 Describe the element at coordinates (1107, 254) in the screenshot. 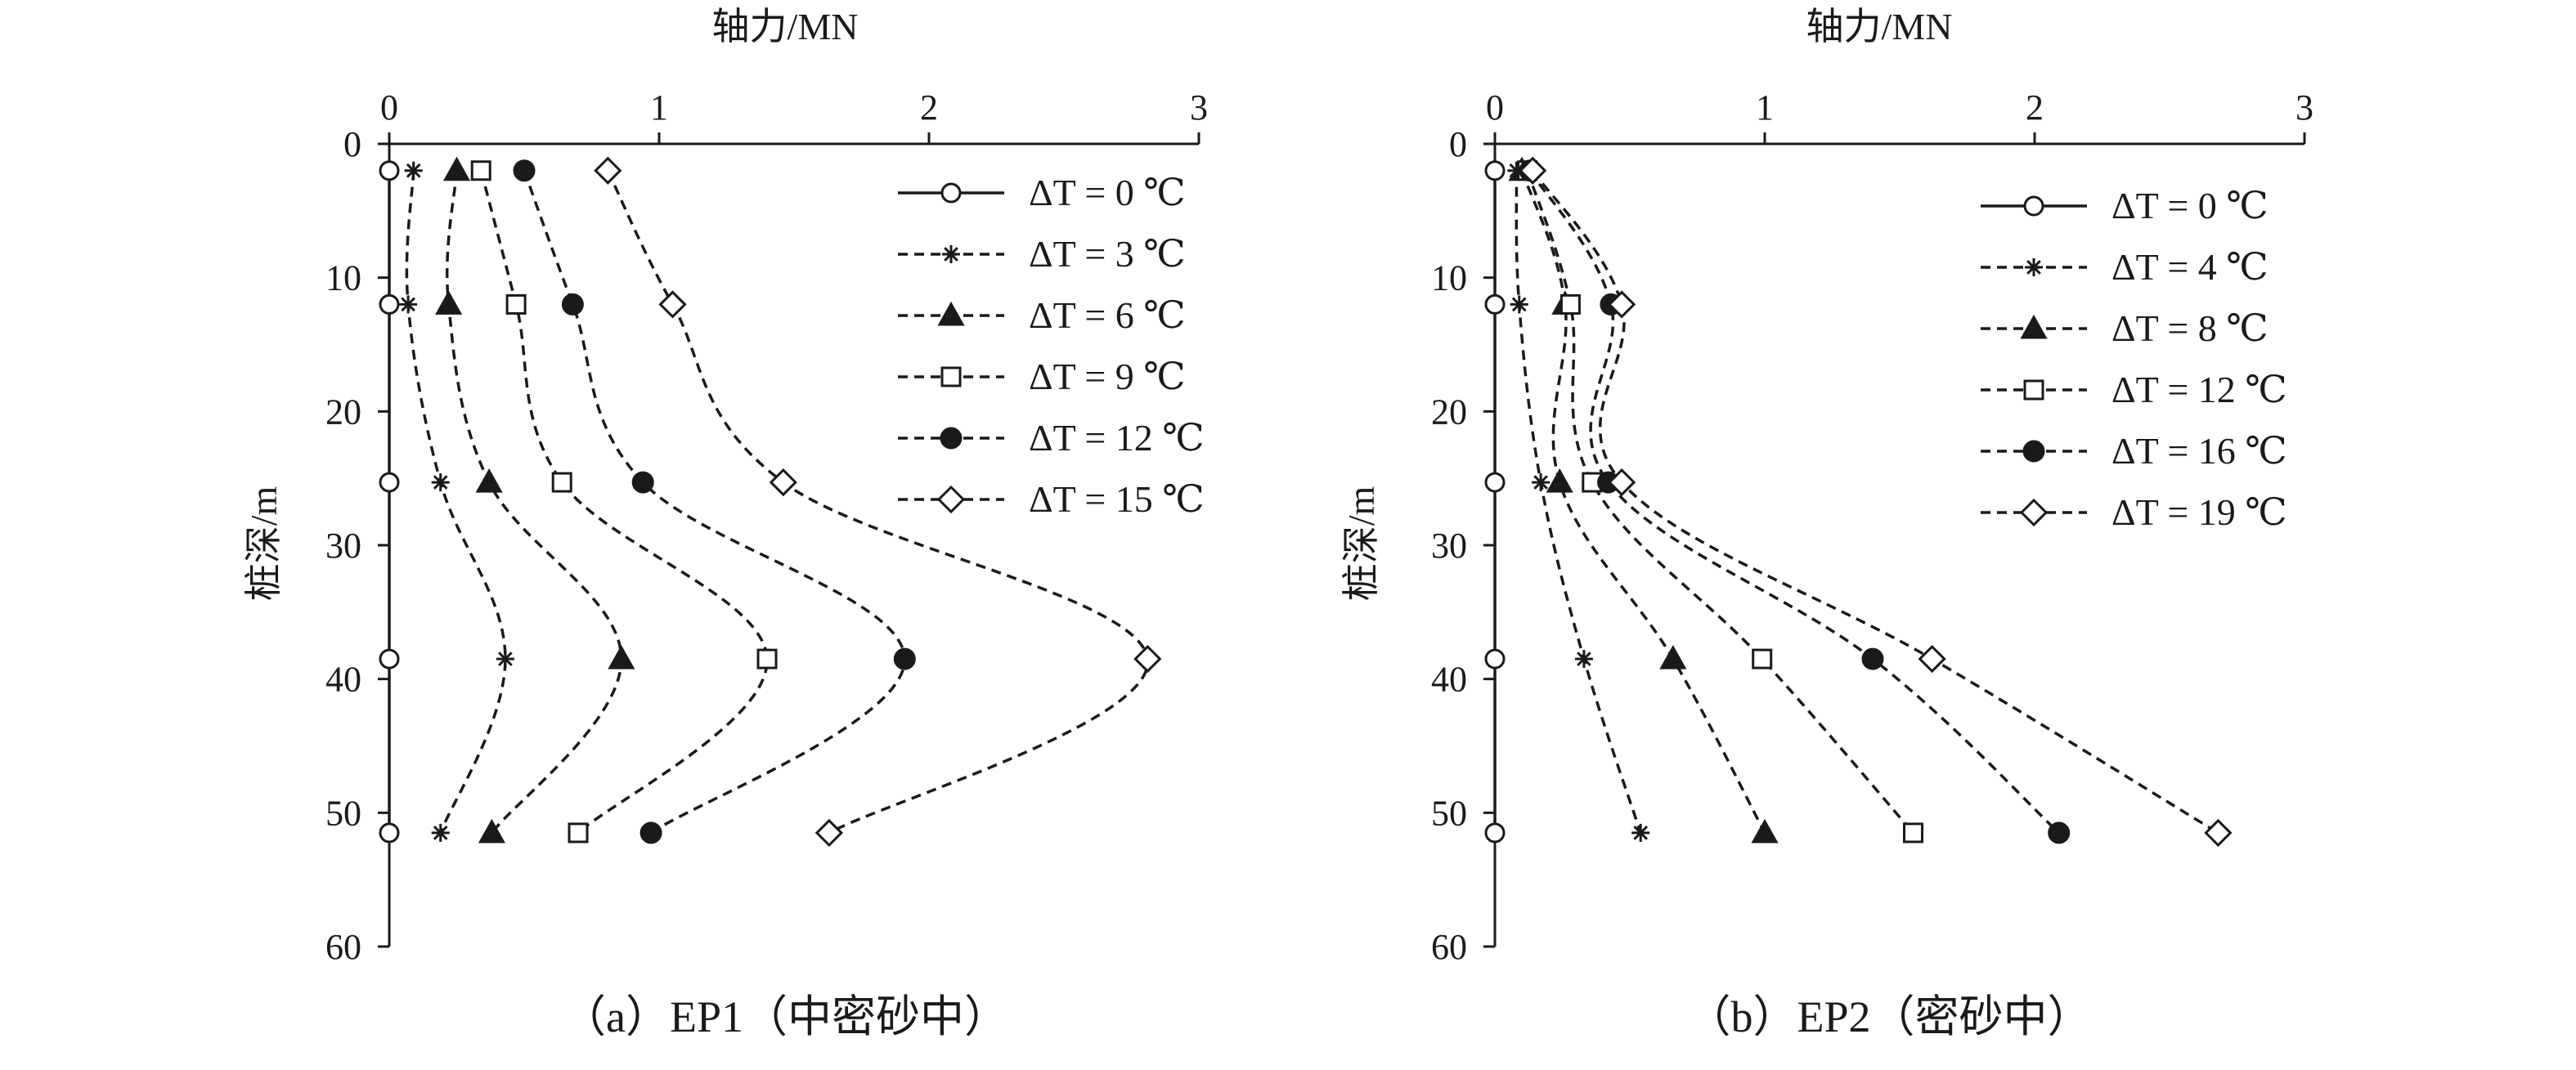

I see `legend-label: ΔT = 3 ℃` at that location.